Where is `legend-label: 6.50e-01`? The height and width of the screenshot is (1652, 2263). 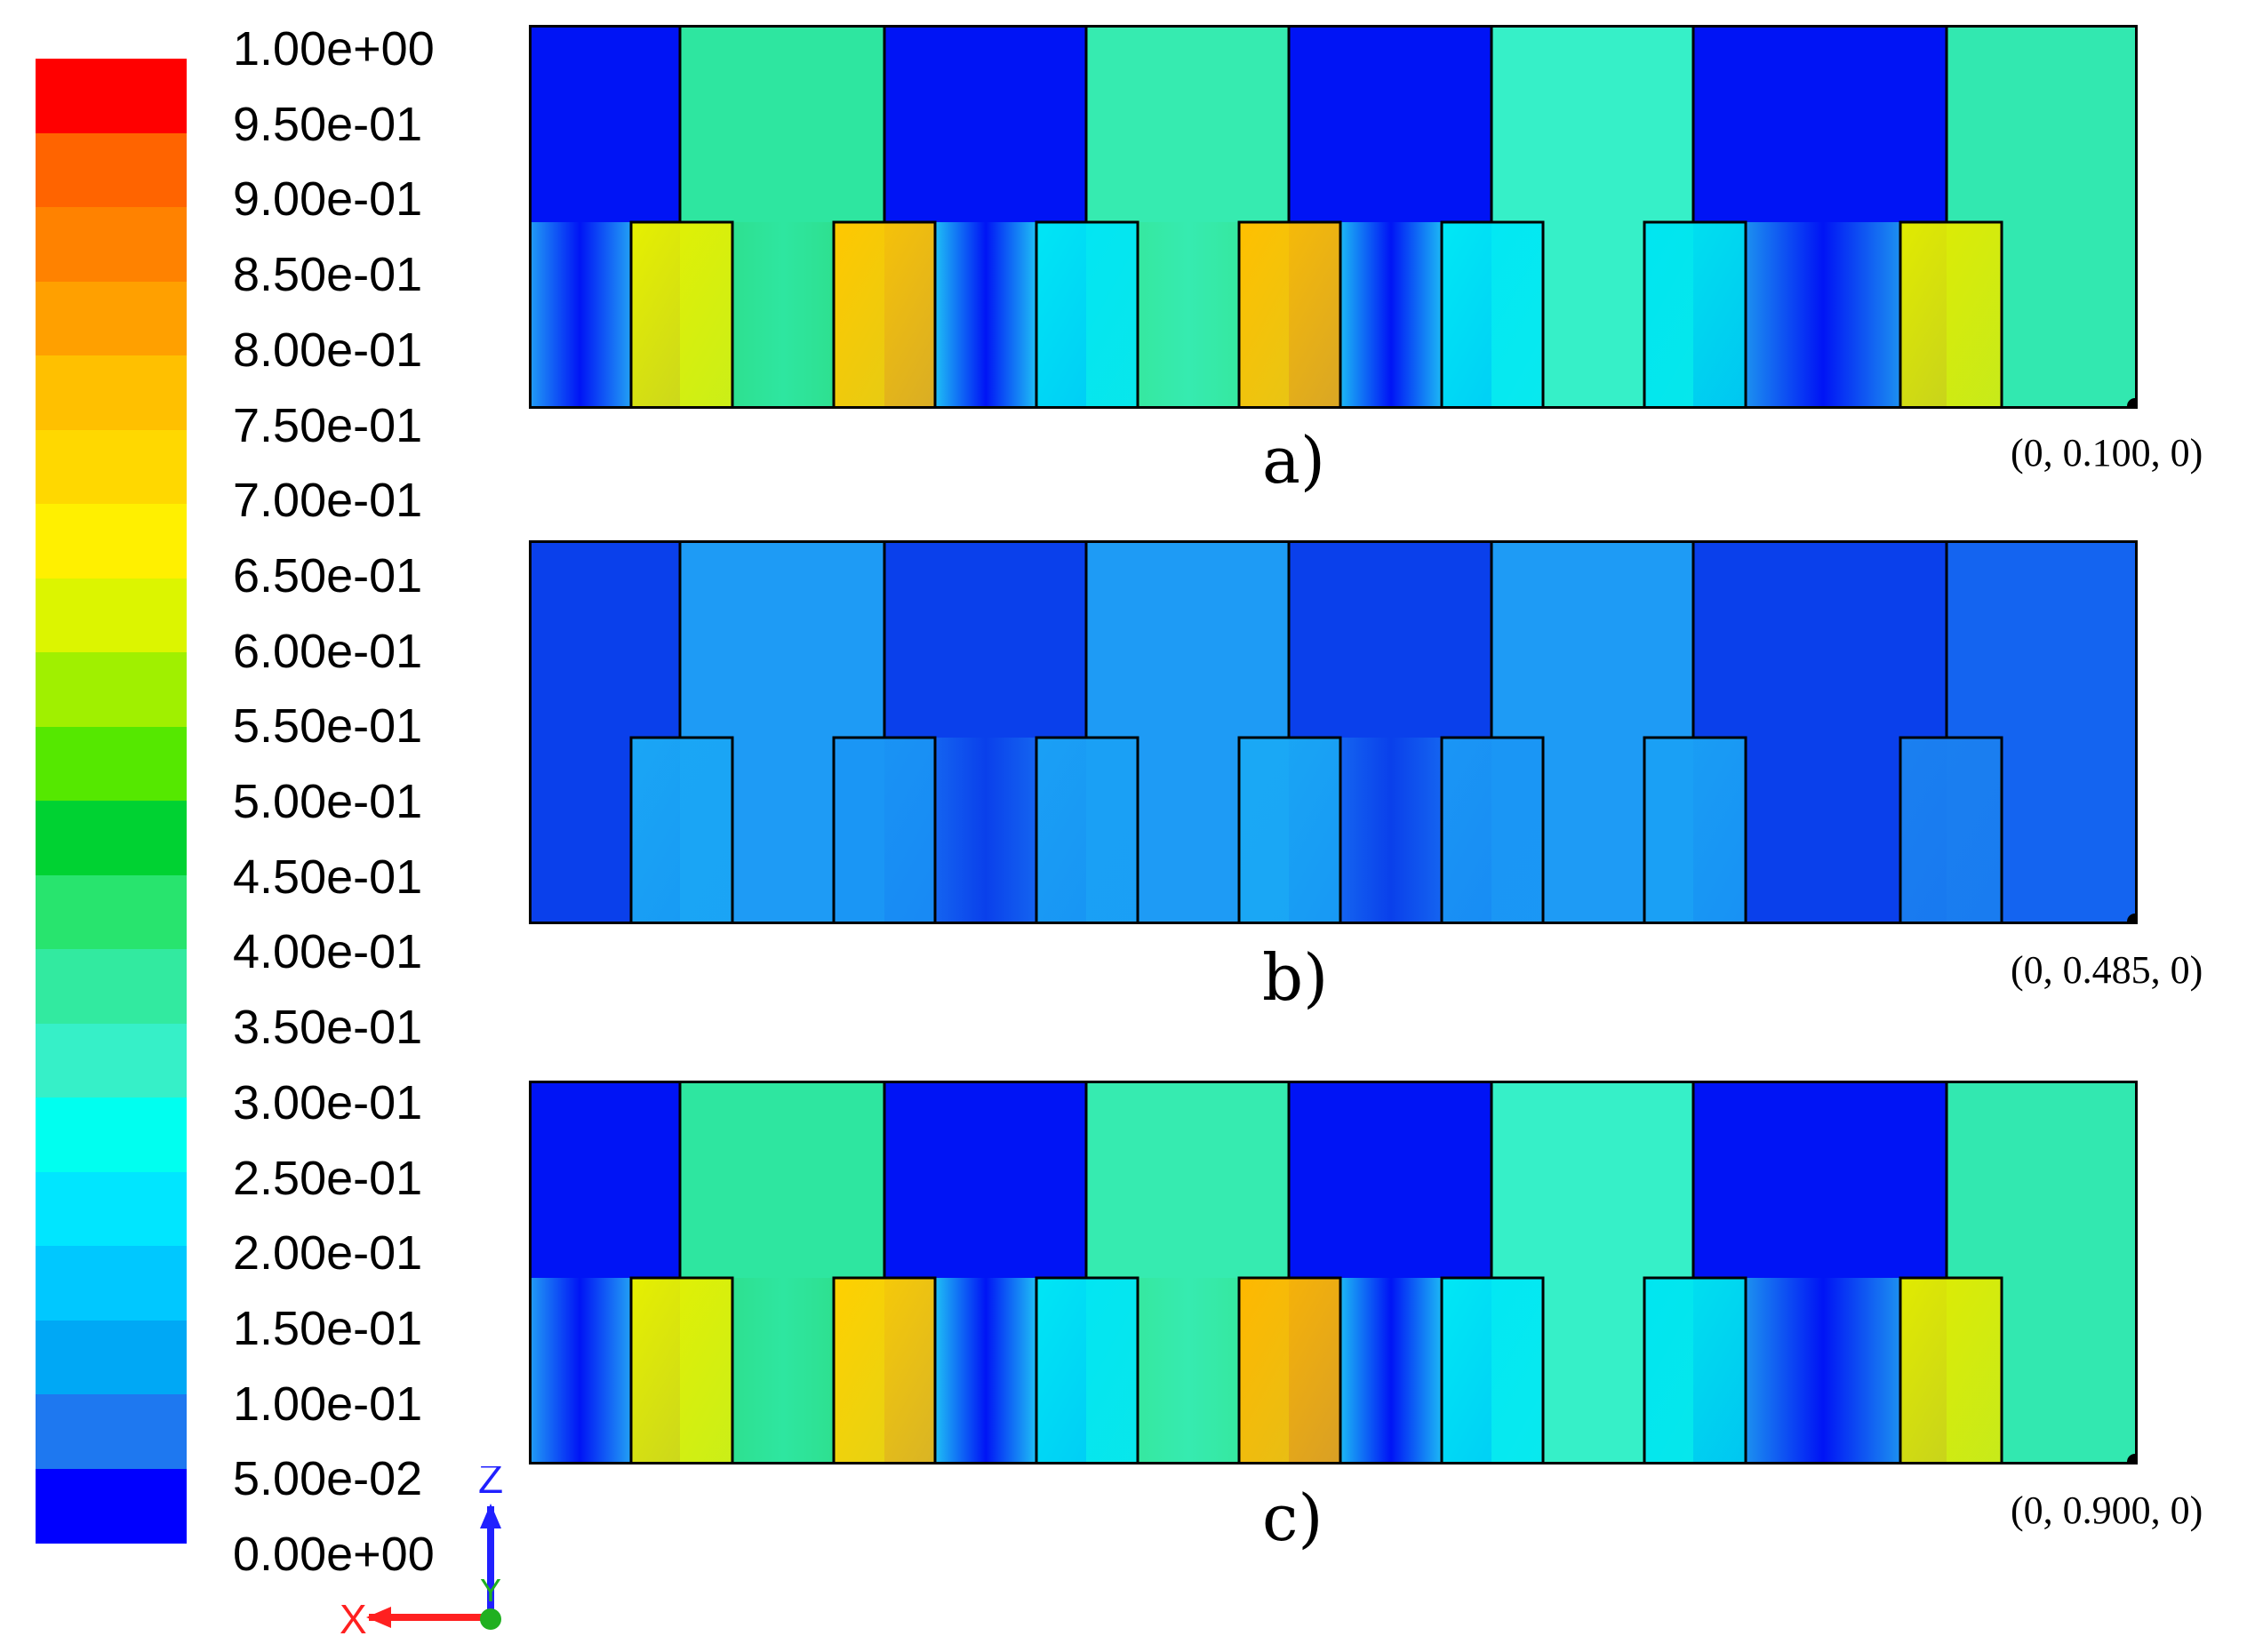
legend-label: 6.50e-01 is located at coordinates (328, 575).